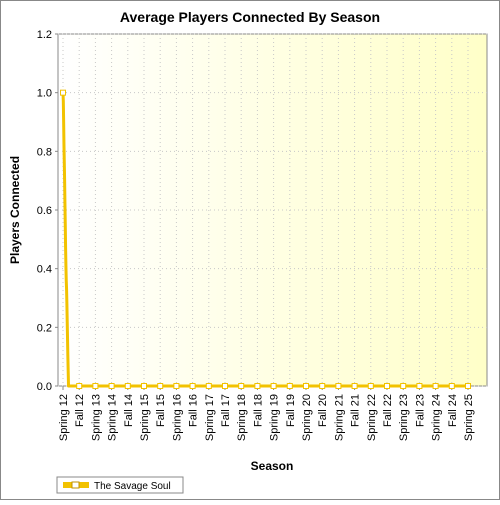 Image resolution: width=500 pixels, height=505 pixels. I want to click on x-tick-label: Fall 21, so click(356, 410).